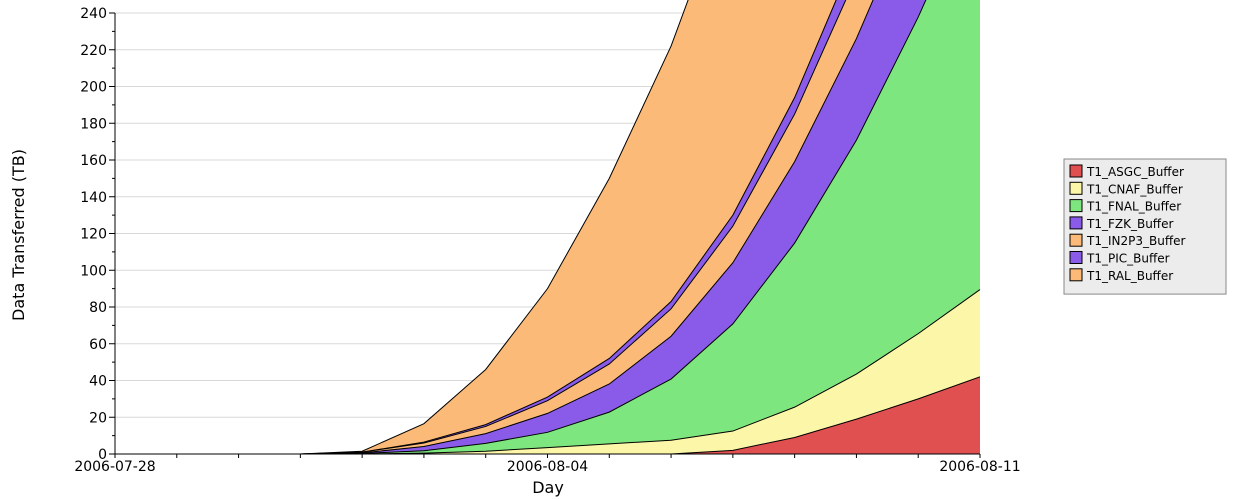  What do you see at coordinates (93, 235) in the screenshot?
I see `y-tick-label: 120` at bounding box center [93, 235].